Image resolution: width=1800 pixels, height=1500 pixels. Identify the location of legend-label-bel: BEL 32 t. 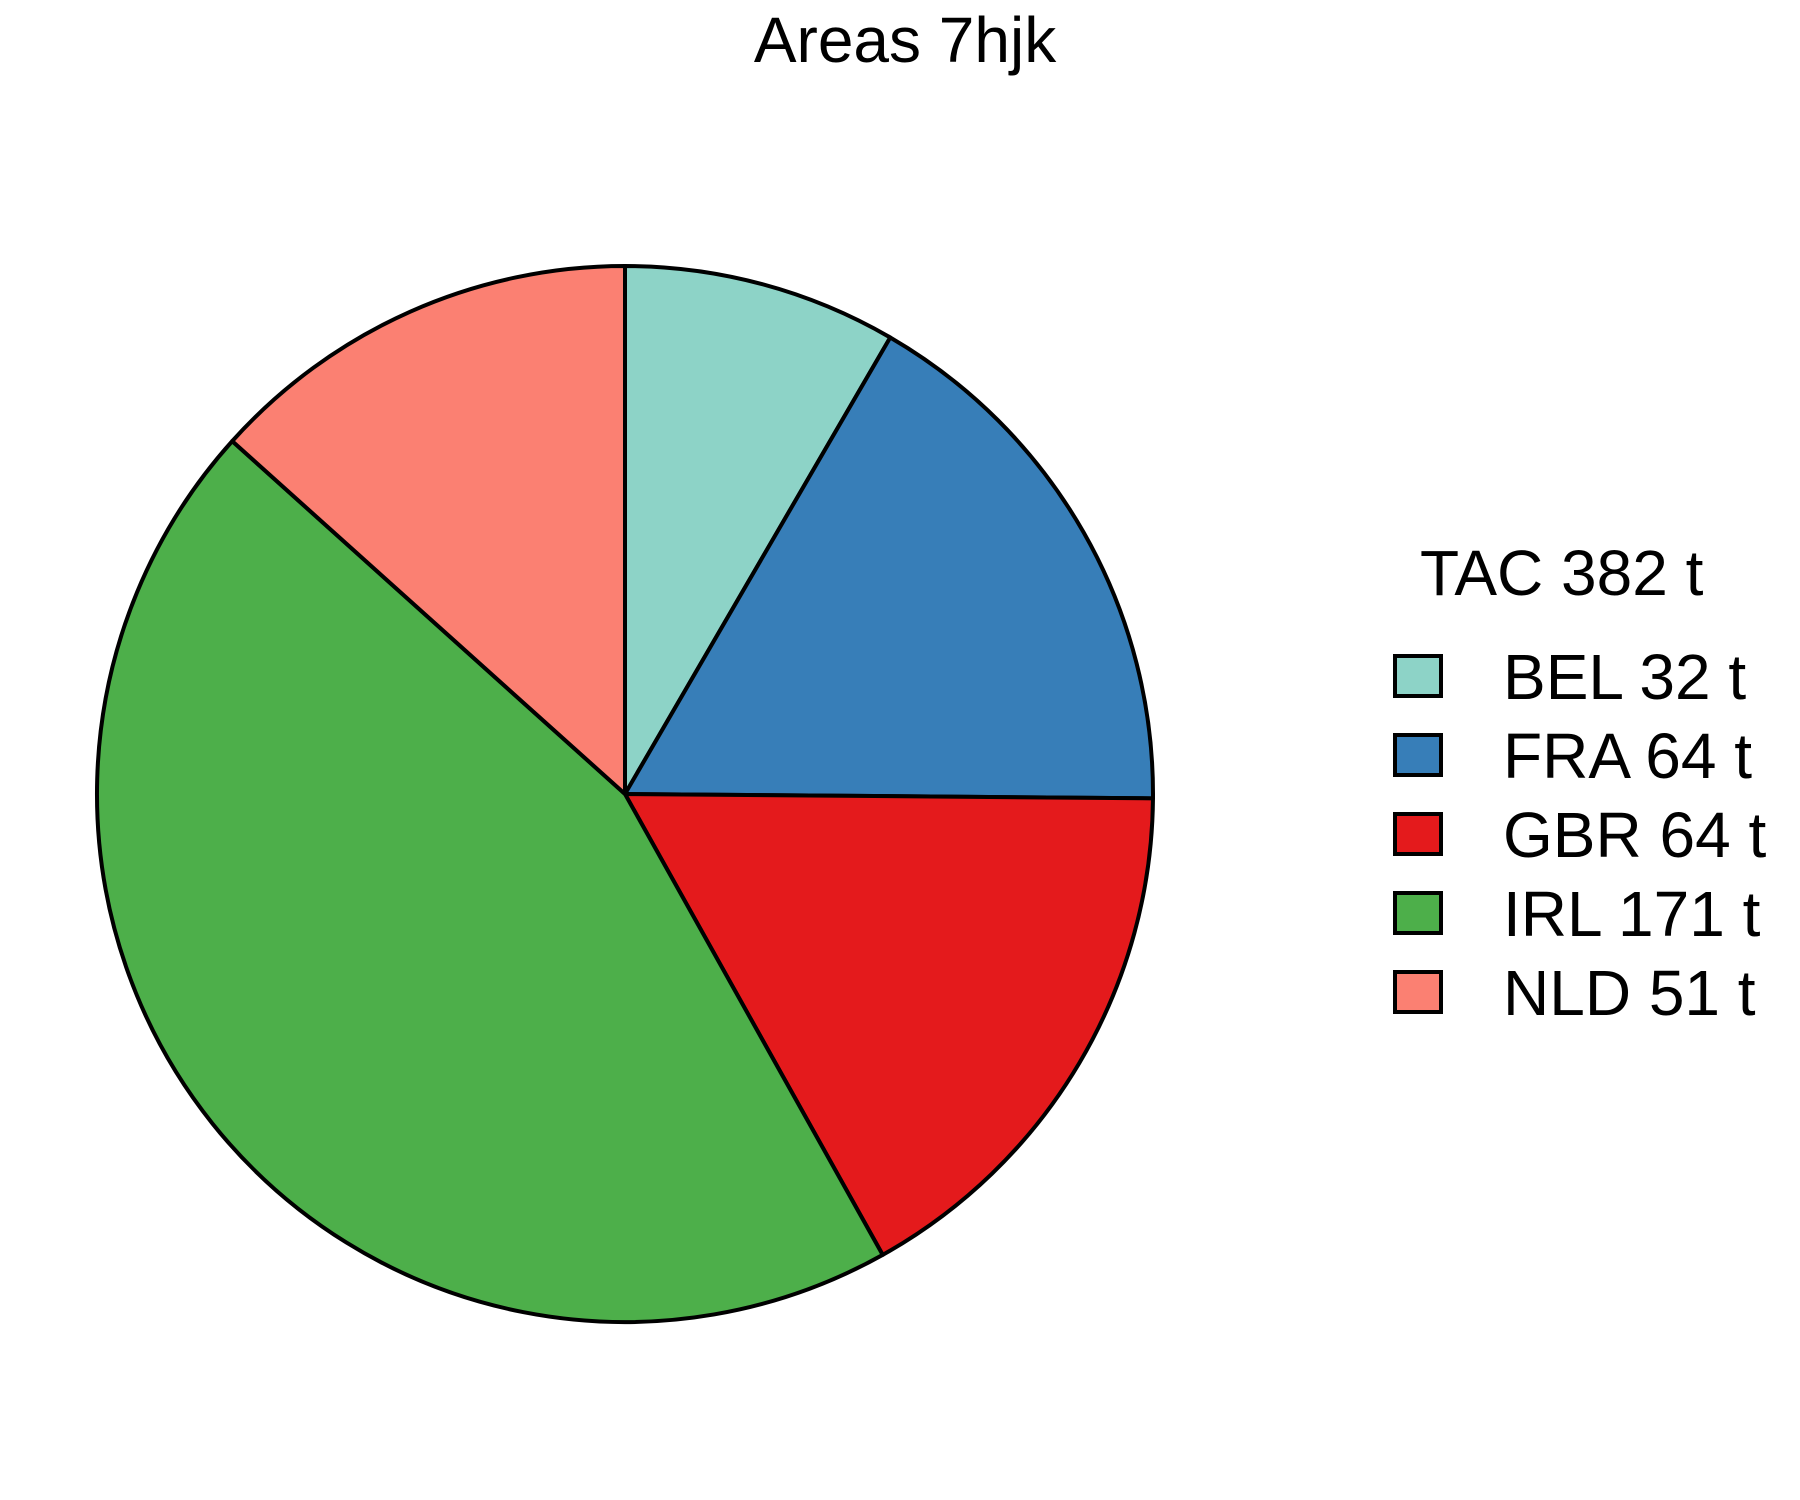
(1624, 677).